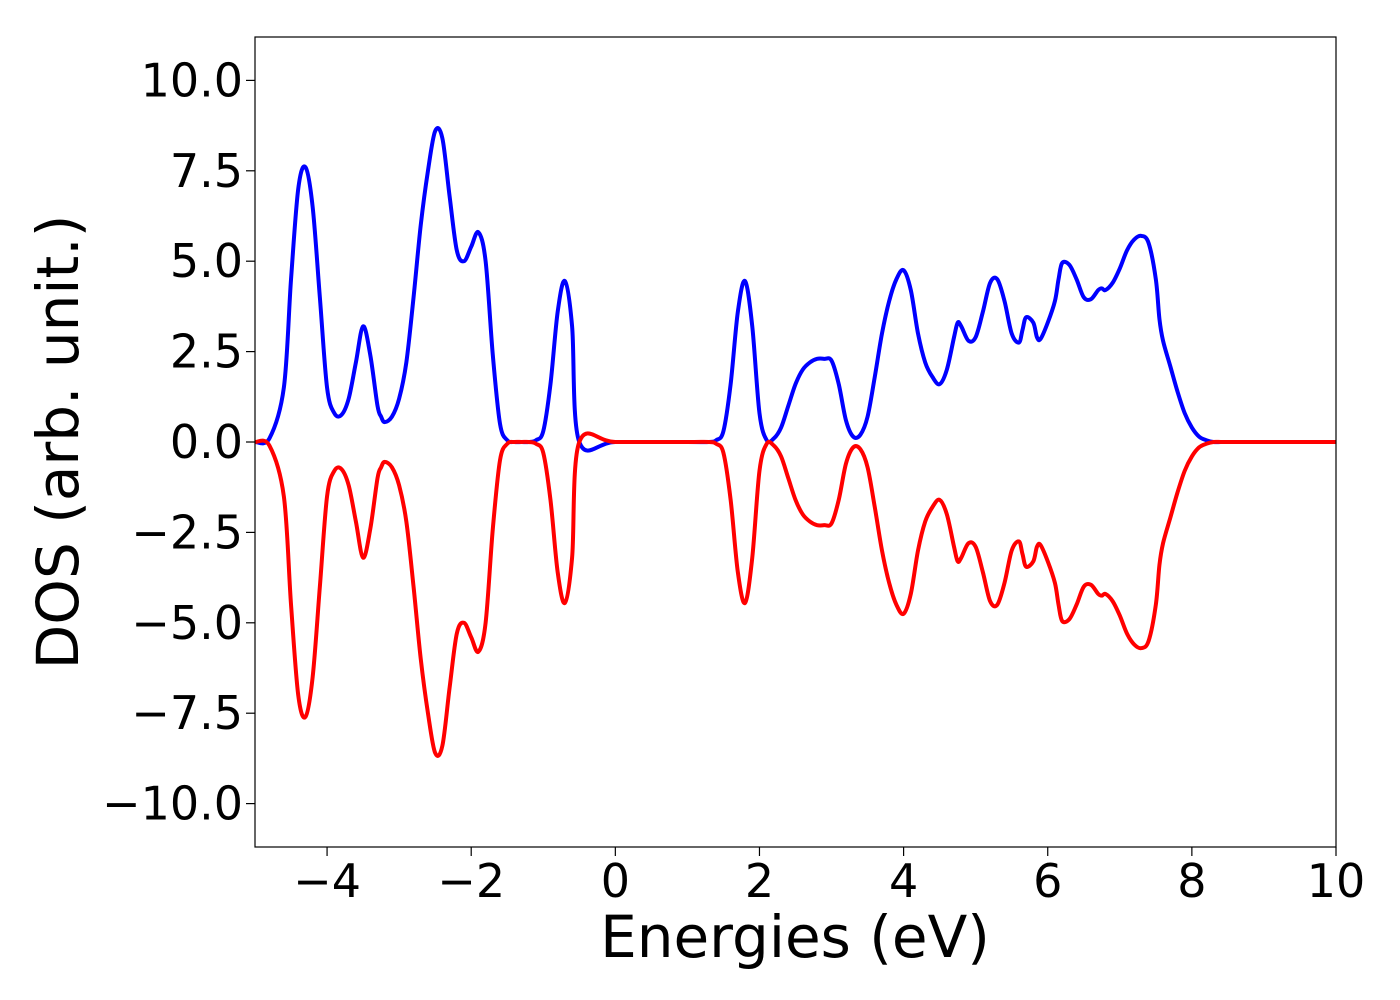 This screenshot has height=1000, width=1400. Describe the element at coordinates (187, 713) in the screenshot. I see `y-tick-label: −7.5` at that location.